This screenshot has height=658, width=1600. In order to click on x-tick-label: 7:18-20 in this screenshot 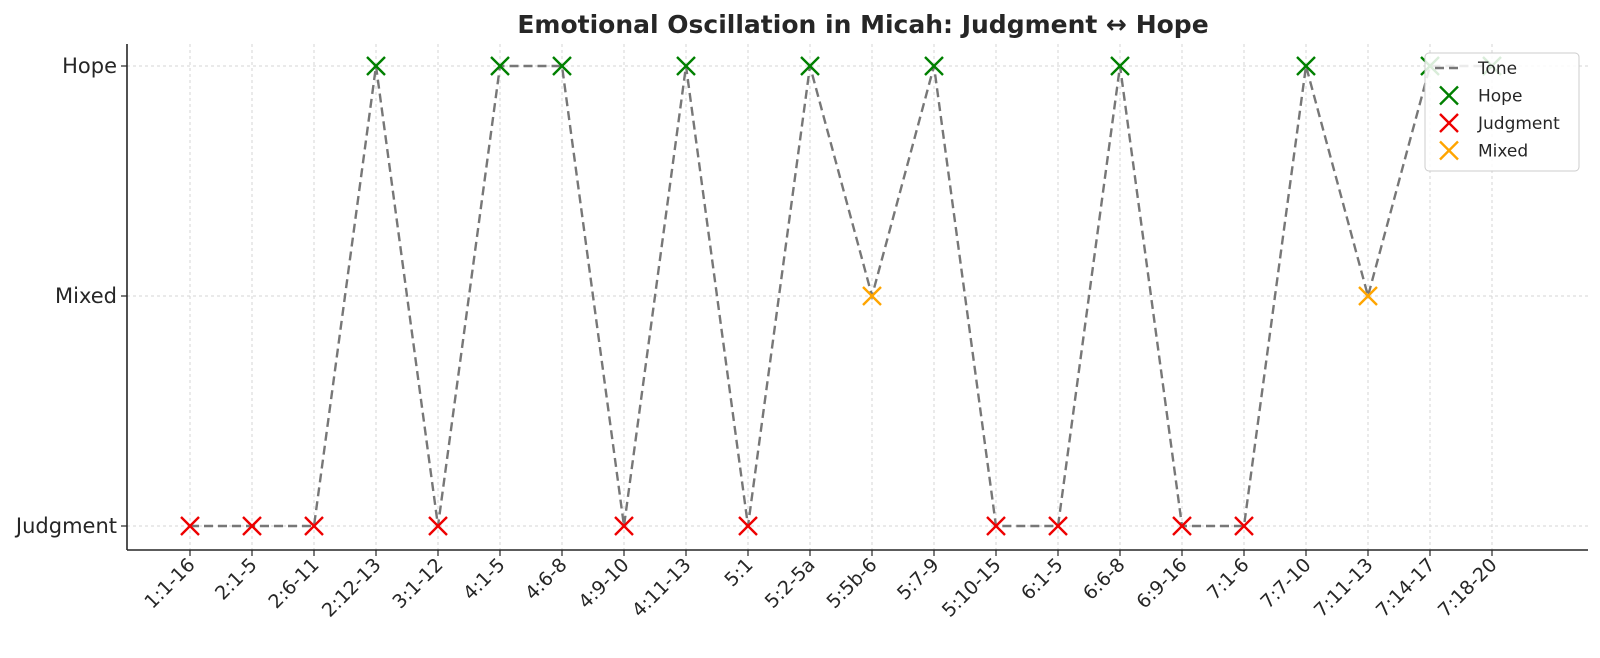, I will do `click(1468, 588)`.